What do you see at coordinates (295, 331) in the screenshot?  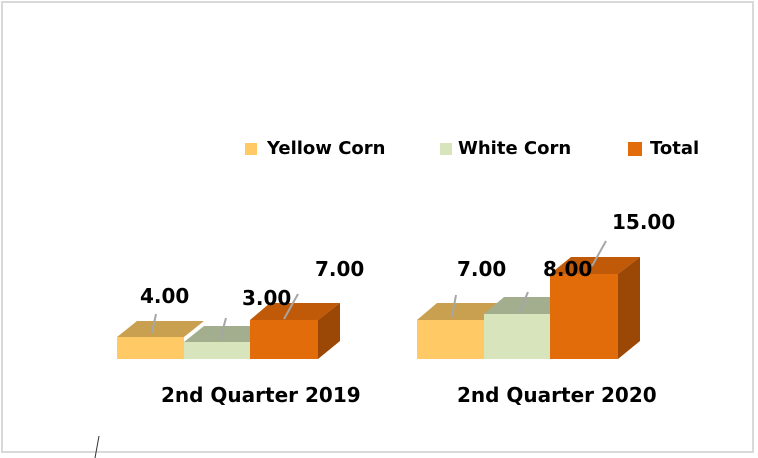 I see `bar-total-2019` at bounding box center [295, 331].